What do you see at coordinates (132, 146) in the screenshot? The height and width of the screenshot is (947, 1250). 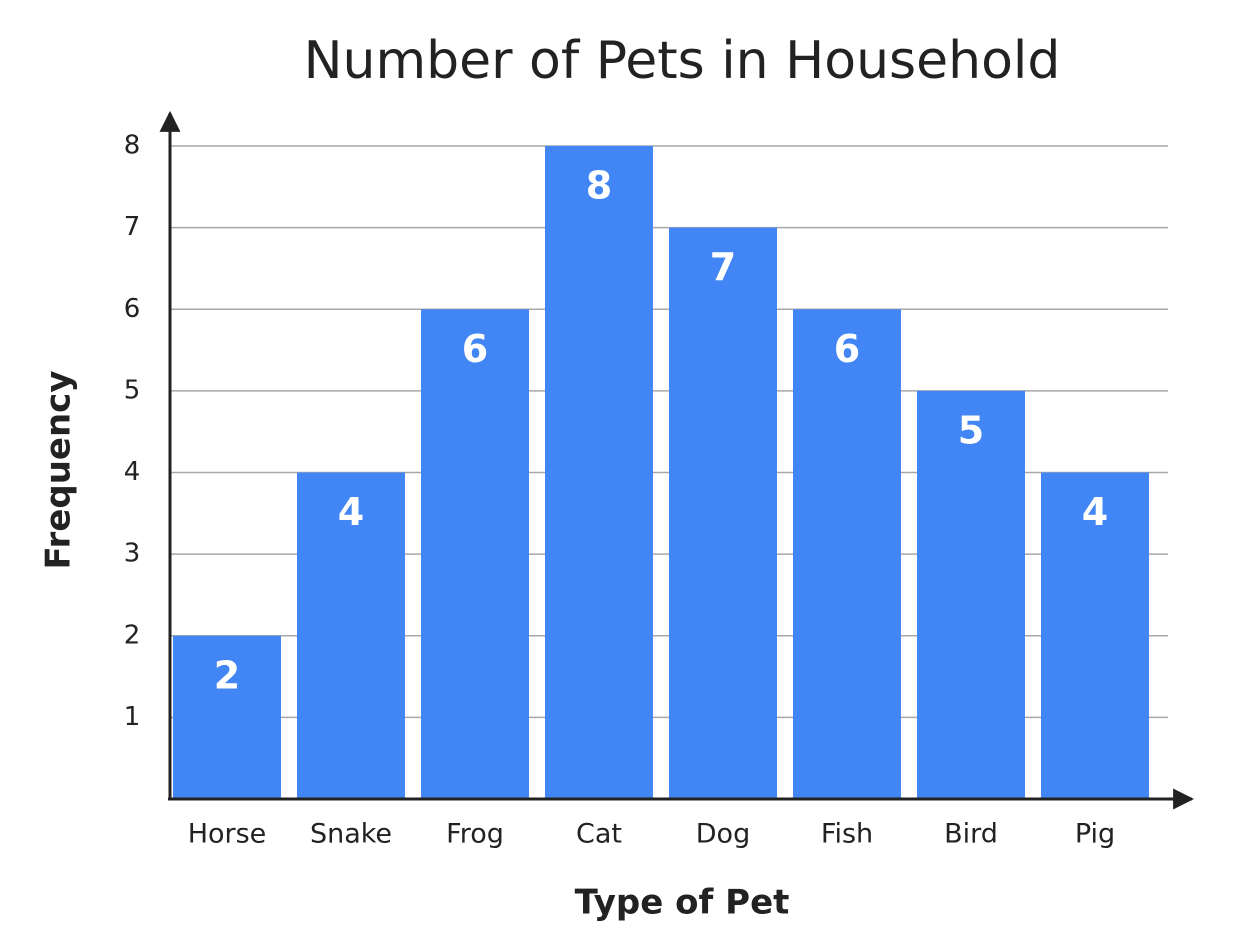 I see `y-tick-label: 8` at bounding box center [132, 146].